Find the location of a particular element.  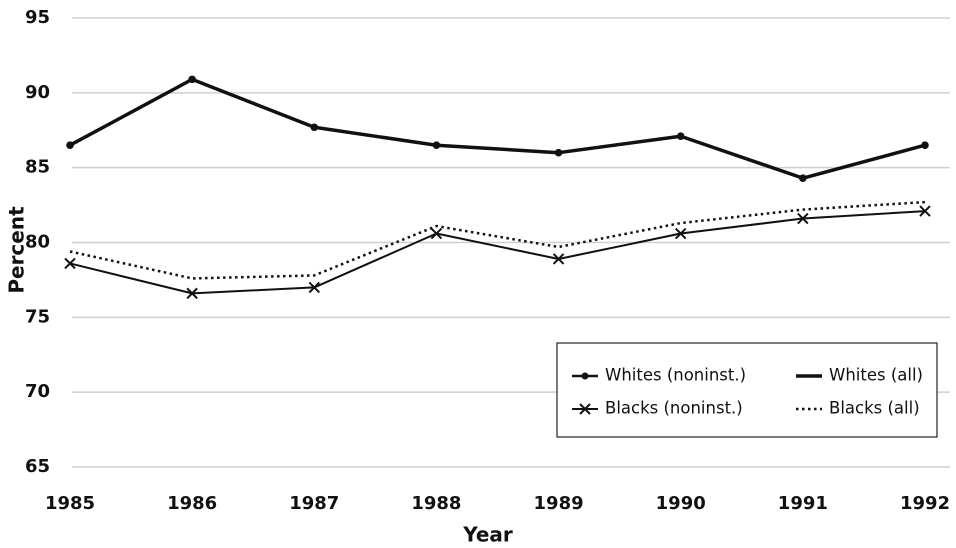

legend-label: Blacks (noninst.) is located at coordinates (674, 408).